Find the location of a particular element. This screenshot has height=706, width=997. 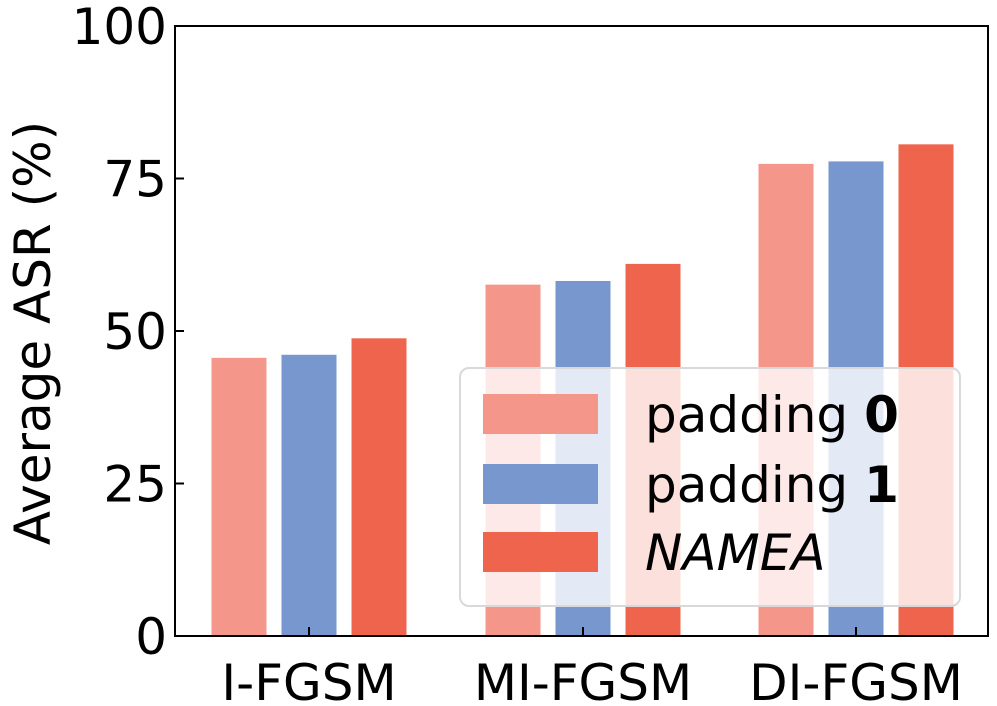

bar-series-1-i-fgsm is located at coordinates (309, 495).